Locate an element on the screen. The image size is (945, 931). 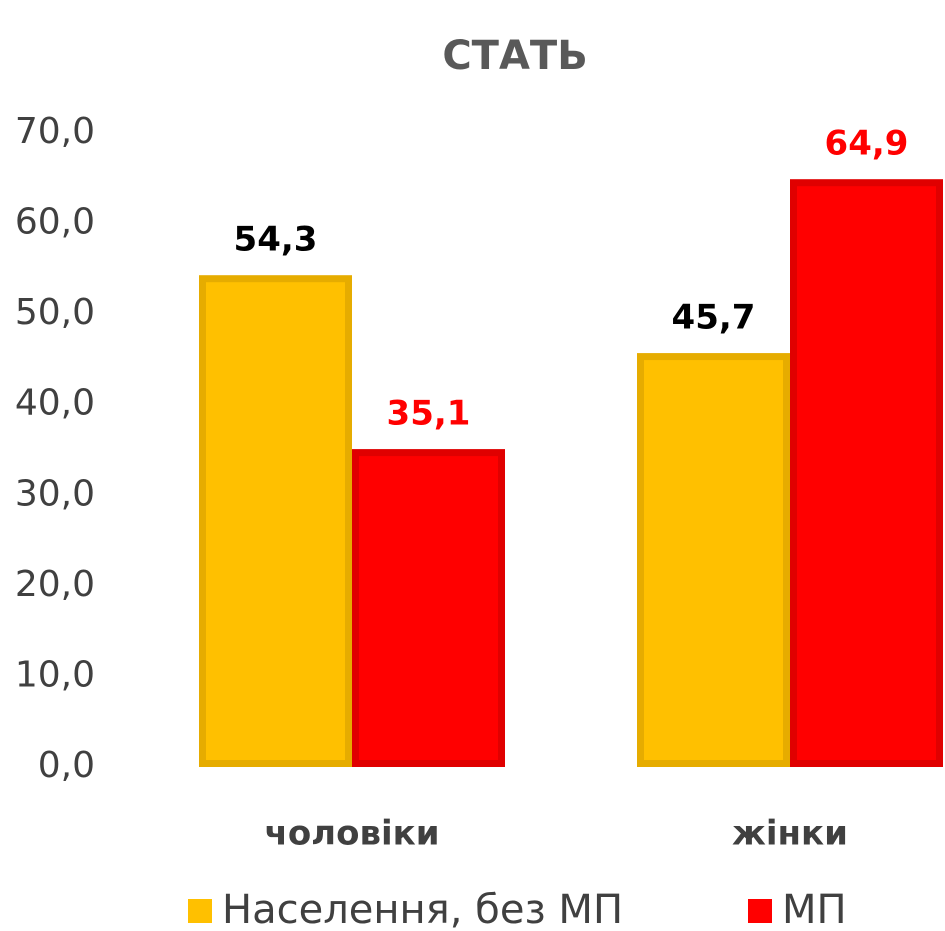
y-tick-label: 50,0 is located at coordinates (55, 312).